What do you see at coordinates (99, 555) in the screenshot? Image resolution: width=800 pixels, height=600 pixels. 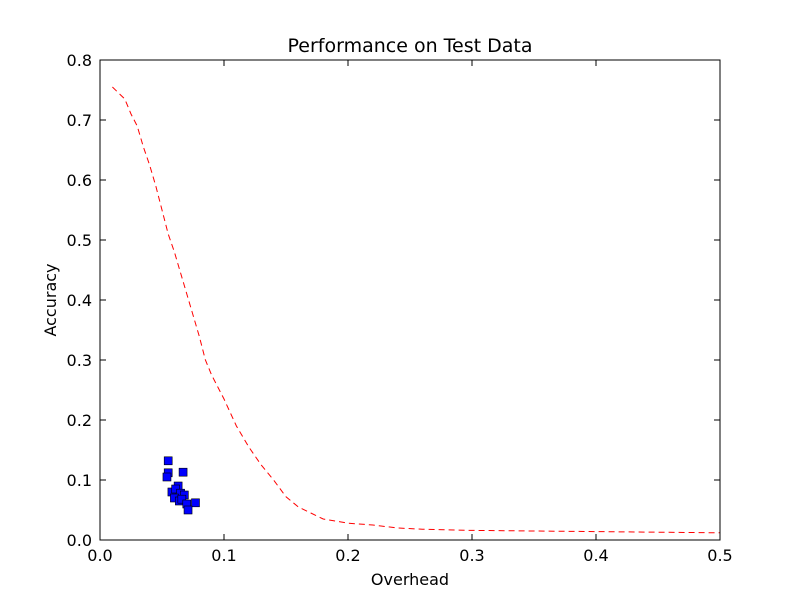 I see `x-tick-label: 0.0` at bounding box center [99, 555].